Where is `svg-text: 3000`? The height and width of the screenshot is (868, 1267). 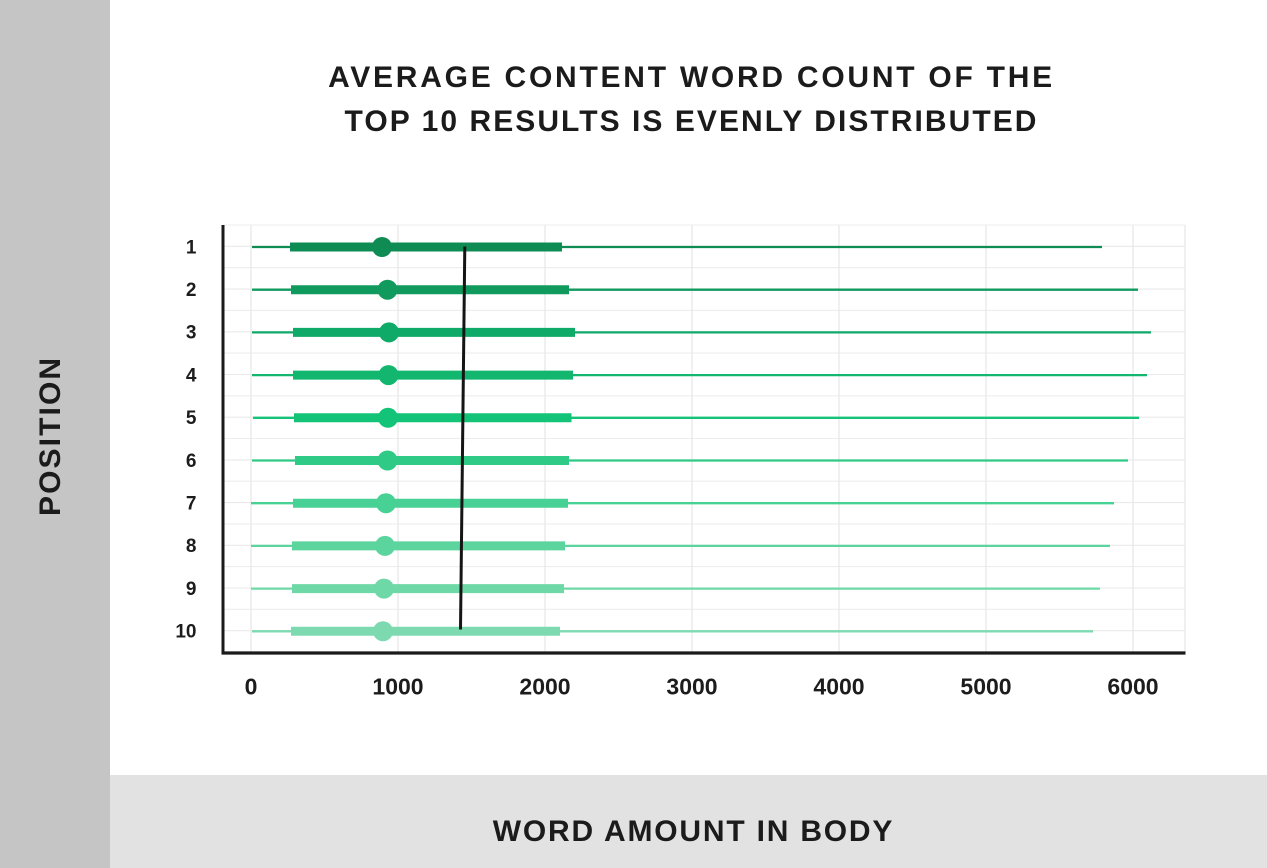
svg-text: 3000 is located at coordinates (691, 687).